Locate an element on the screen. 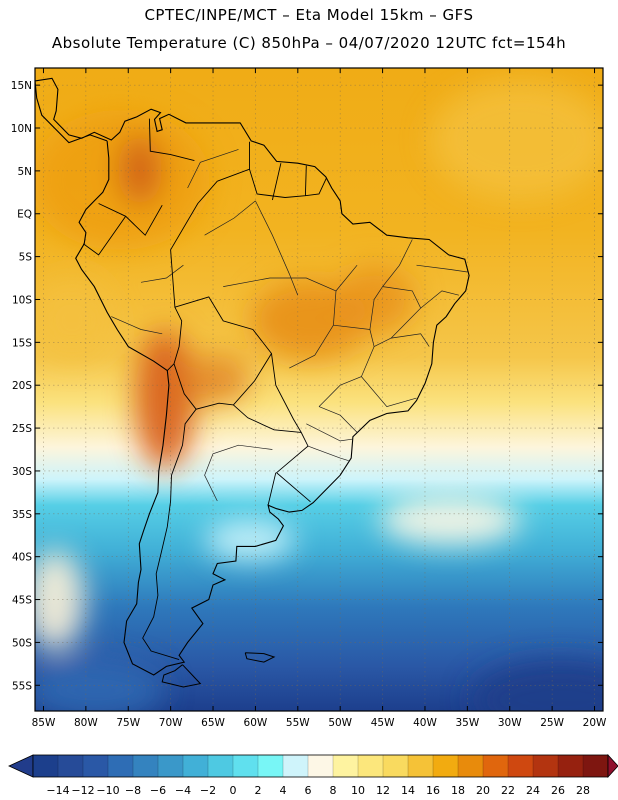 The height and width of the screenshot is (800, 618). colorbar-label: 28 is located at coordinates (583, 790).